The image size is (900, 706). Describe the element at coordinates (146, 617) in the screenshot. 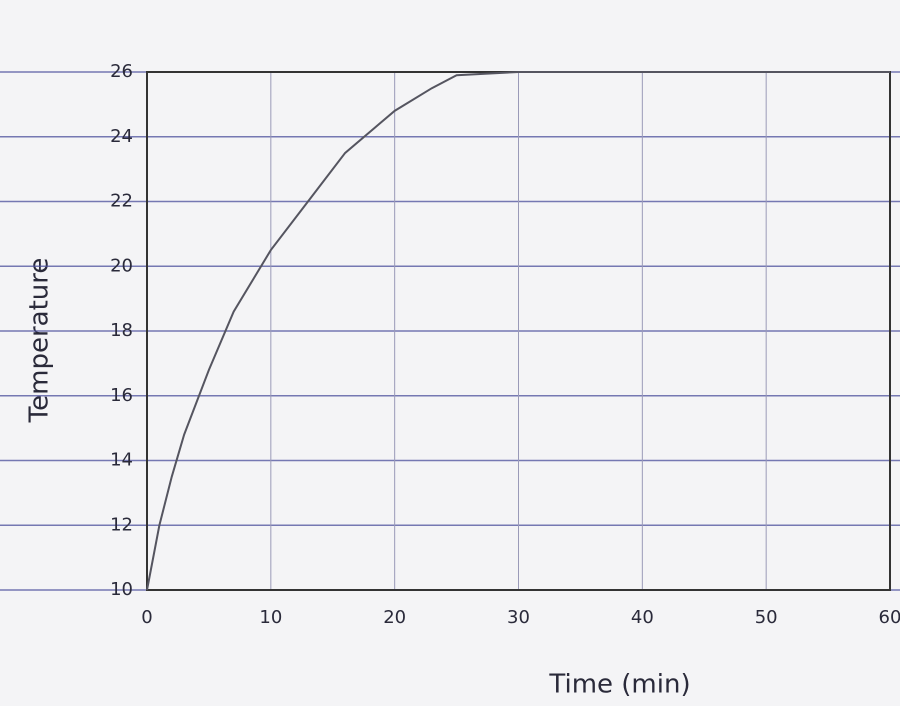

I see `x-tick-label: 0` at that location.